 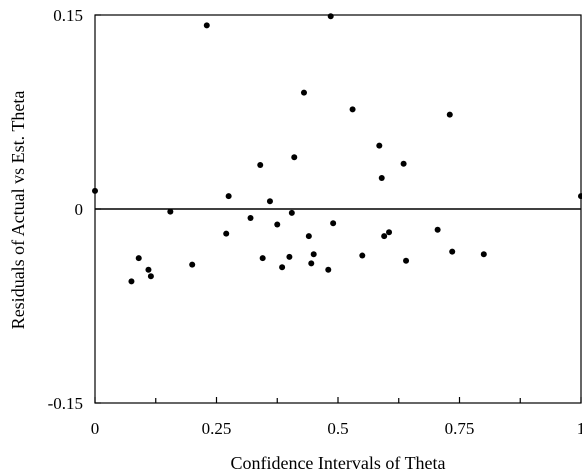 I want to click on x-axis-ticks: 0 0.25 0.5 0.75 1, so click(x=336, y=417).